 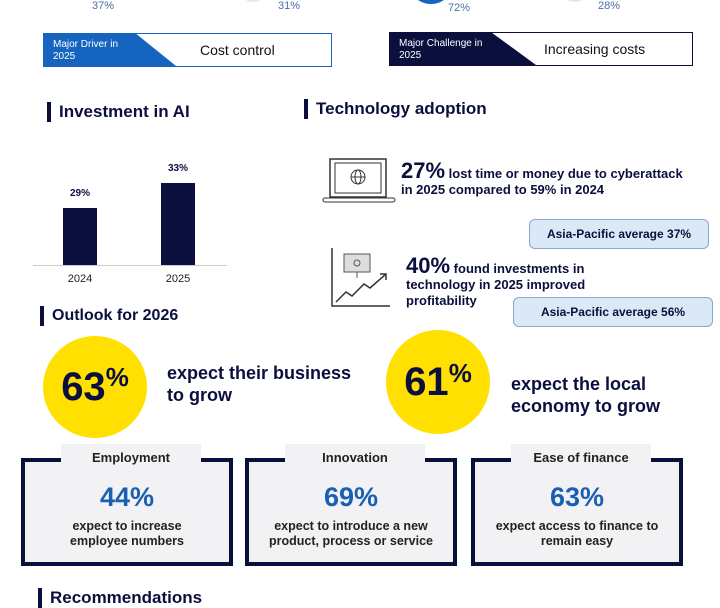 I want to click on card-desc: expect access to finance to remain easy, so click(x=577, y=533).